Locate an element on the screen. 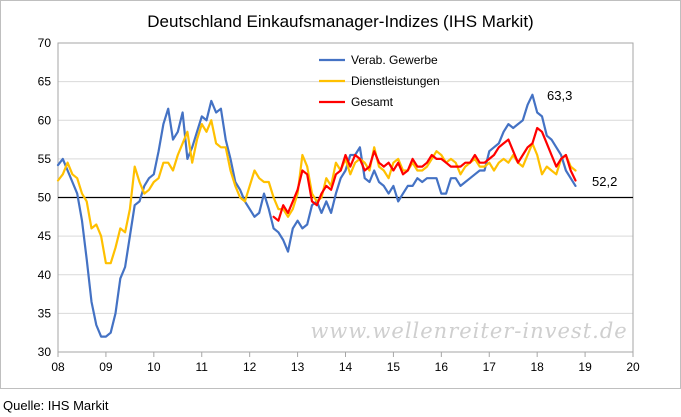 The image size is (681, 417). x-tick-label: 15 is located at coordinates (394, 367).